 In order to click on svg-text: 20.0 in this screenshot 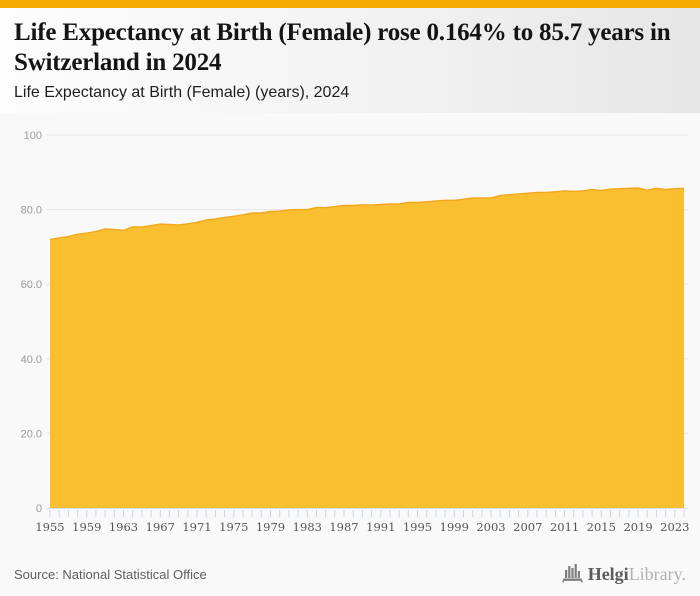, I will do `click(31, 434)`.